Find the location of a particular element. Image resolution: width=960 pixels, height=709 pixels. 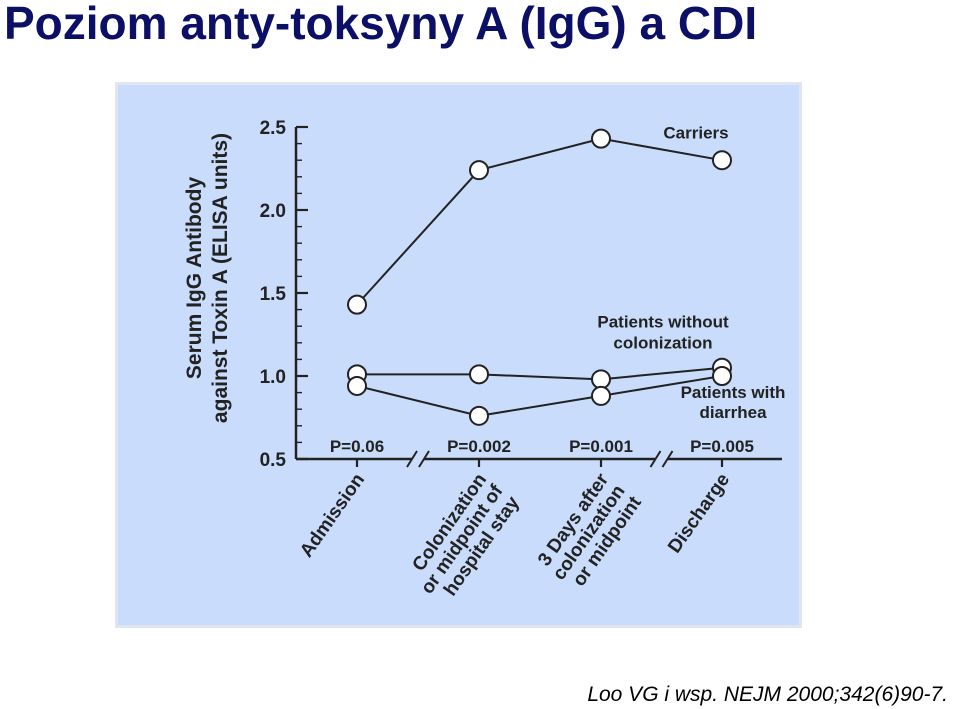

series-carriers-label: Carriers is located at coordinates (695, 133).